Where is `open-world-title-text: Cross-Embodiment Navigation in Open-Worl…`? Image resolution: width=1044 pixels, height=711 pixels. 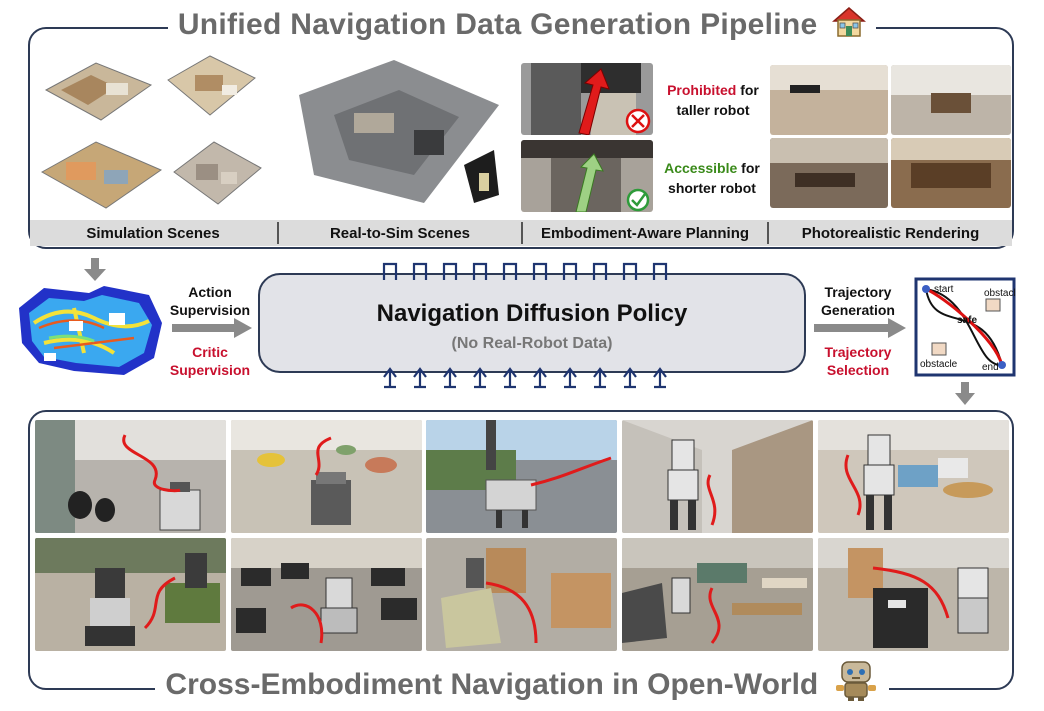 open-world-title-text: Cross-Embodiment Navigation in Open-Worl… is located at coordinates (492, 684).